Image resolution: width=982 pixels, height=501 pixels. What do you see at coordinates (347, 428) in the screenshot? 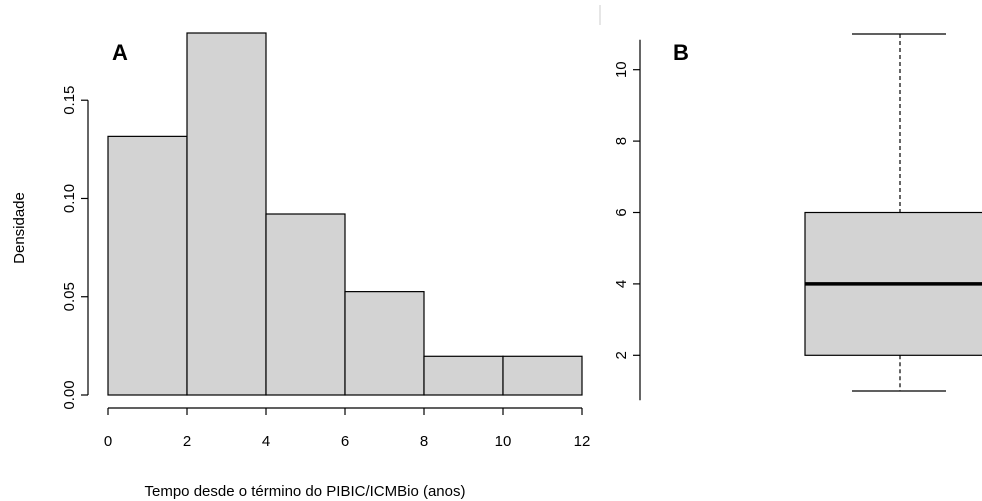
I see `x-axis-a: 0 2 4 6 8 10 12` at bounding box center [347, 428].